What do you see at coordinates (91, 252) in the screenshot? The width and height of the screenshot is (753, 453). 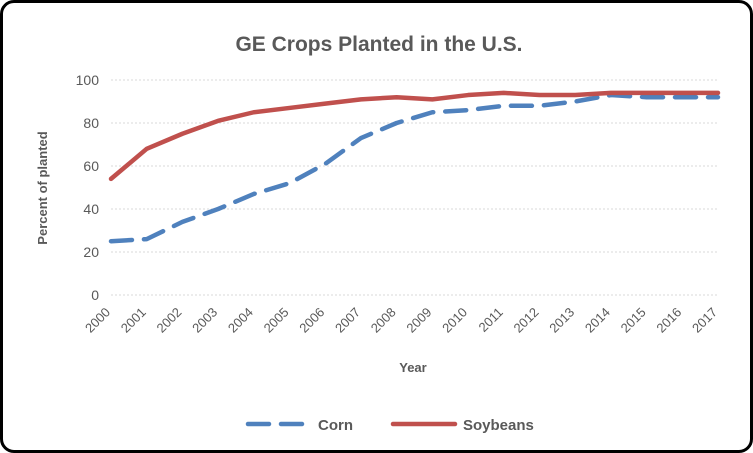 I see `y-tick-label: 20` at bounding box center [91, 252].